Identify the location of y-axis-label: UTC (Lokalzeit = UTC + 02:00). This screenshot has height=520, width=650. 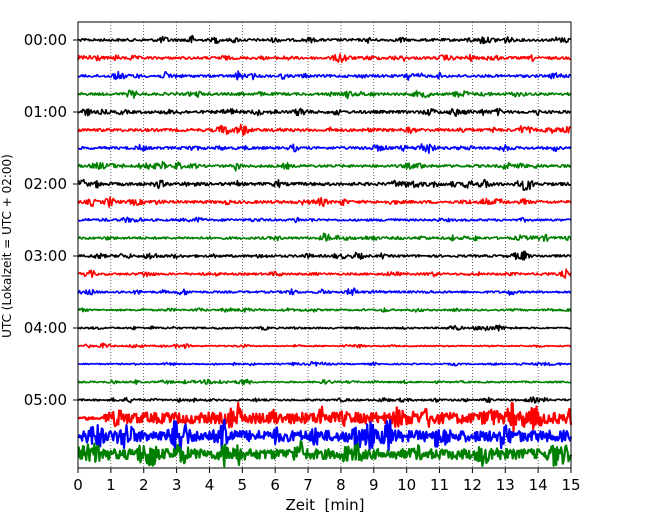
(7, 246).